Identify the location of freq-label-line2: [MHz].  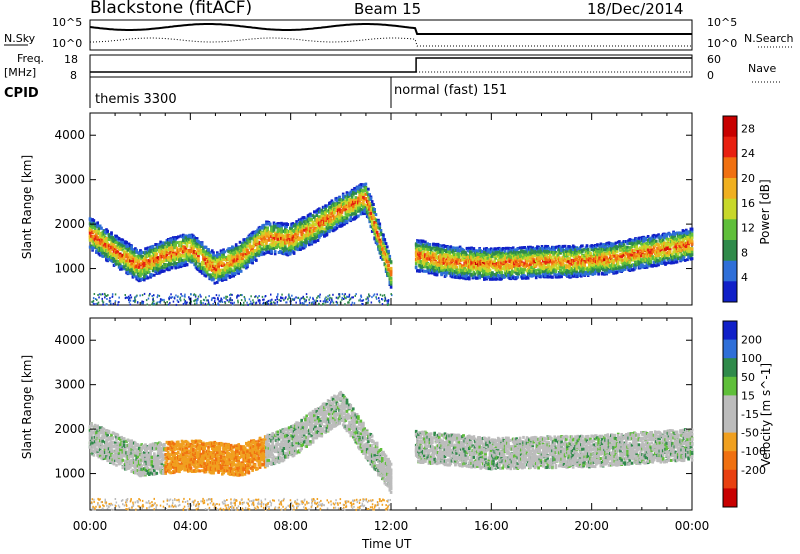
(20, 72).